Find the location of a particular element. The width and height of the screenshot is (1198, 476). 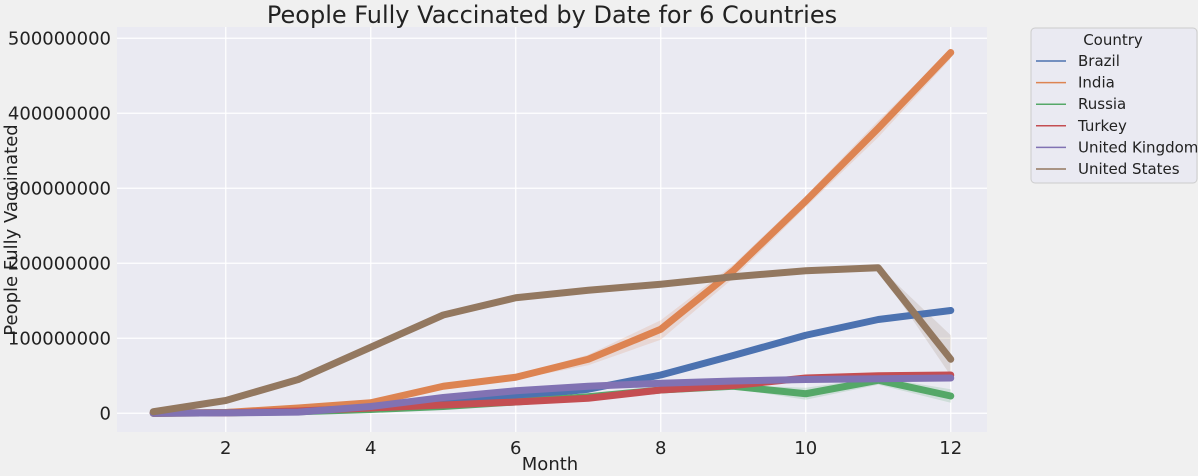

legend-label-india: India is located at coordinates (1096, 83).